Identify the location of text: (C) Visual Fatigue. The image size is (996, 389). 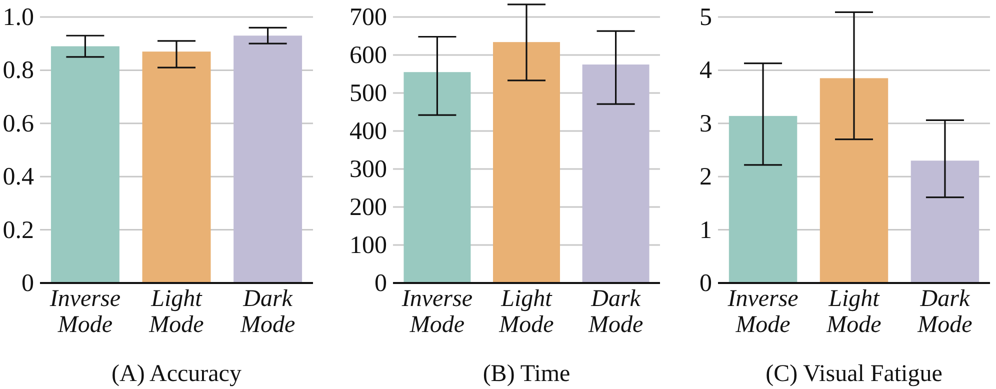
(854, 374).